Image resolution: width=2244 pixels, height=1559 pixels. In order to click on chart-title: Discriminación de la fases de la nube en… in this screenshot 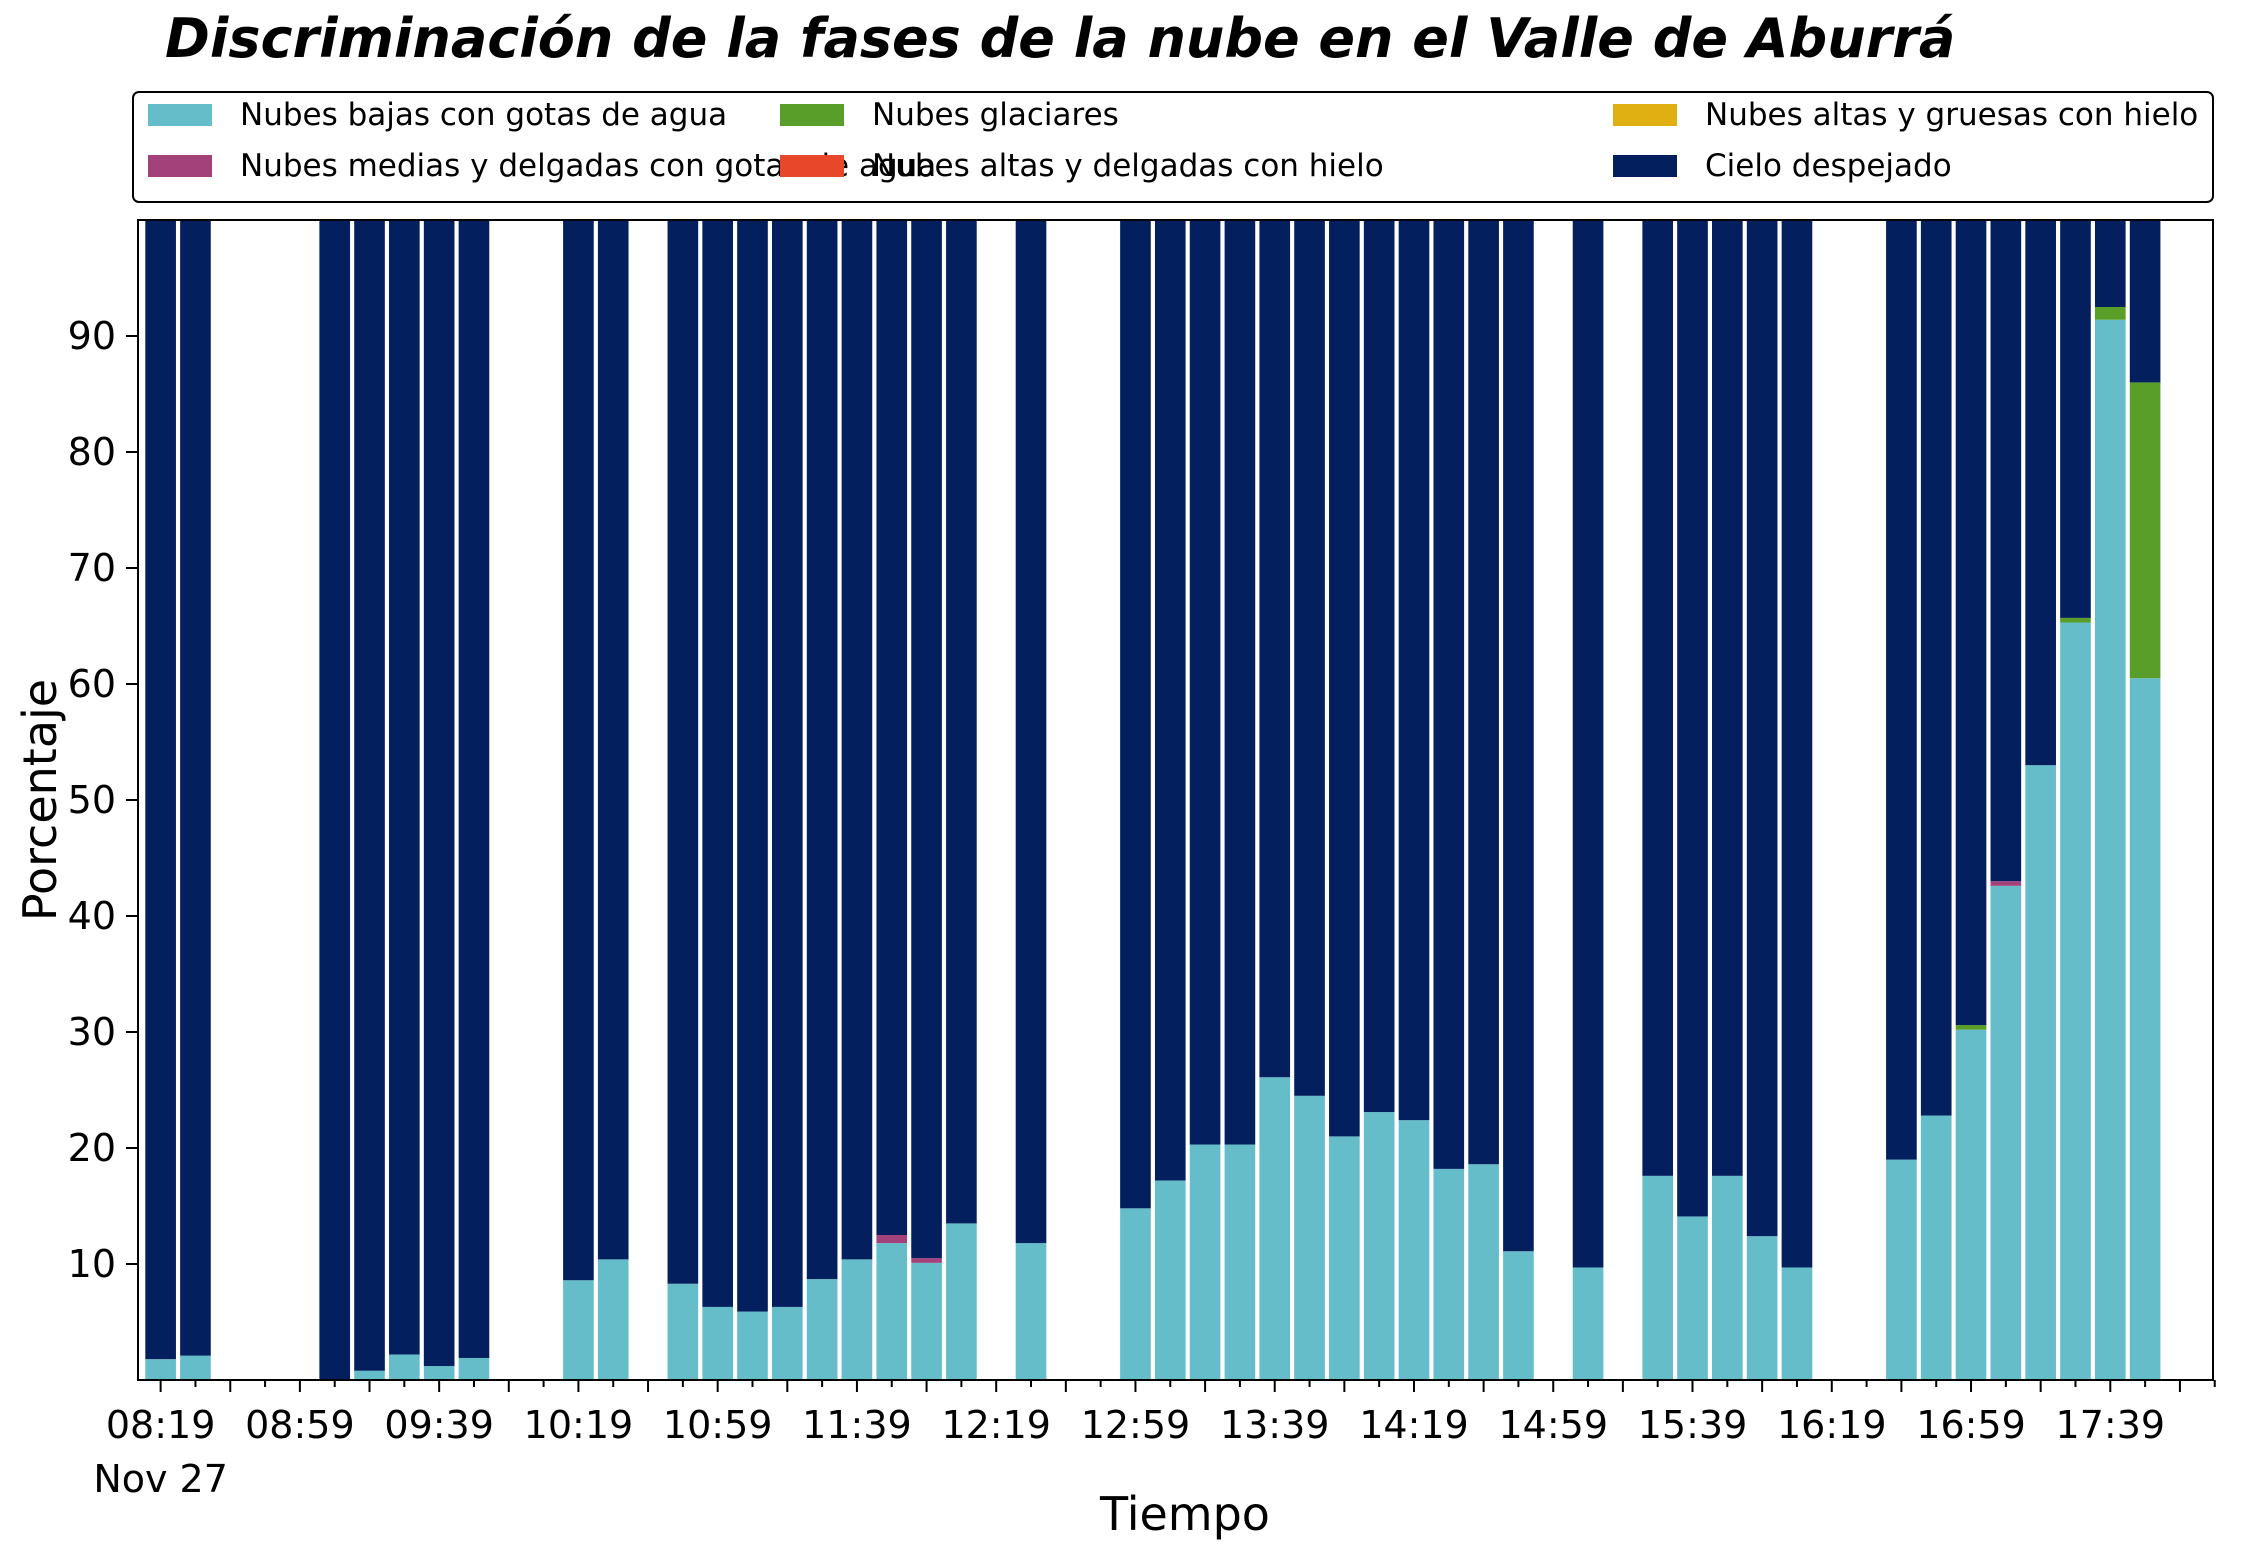, I will do `click(1060, 38)`.